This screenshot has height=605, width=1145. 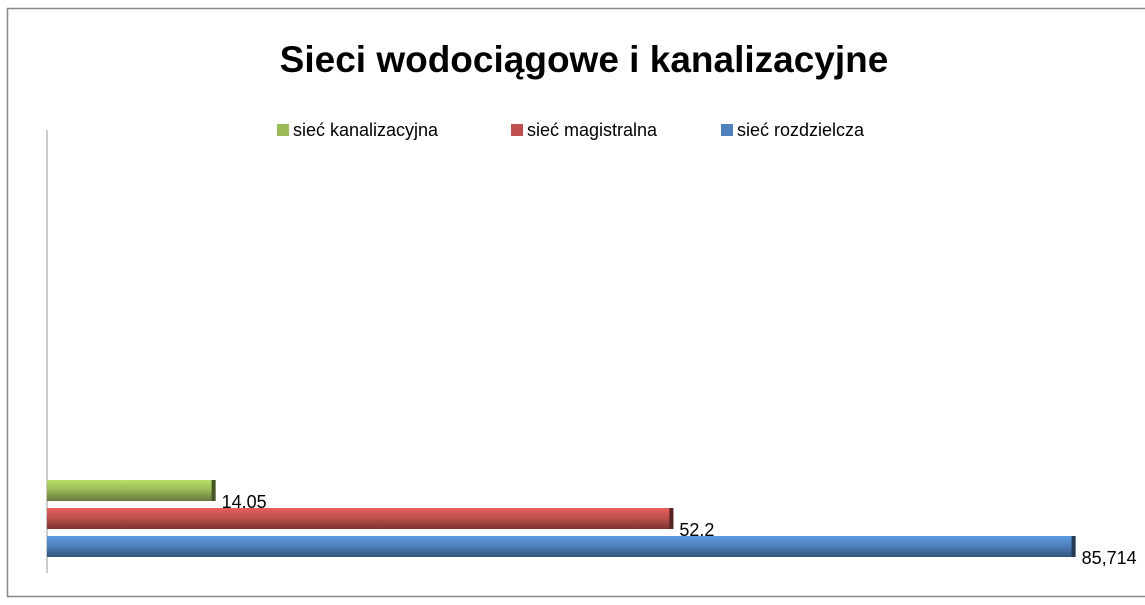 I want to click on legend-label: sieć rozdzielcza, so click(x=801, y=130).